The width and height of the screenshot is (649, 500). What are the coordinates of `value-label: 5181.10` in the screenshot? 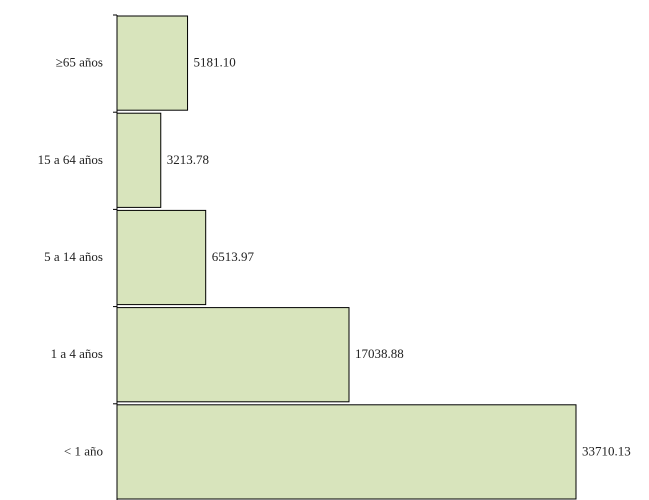 It's located at (215, 62).